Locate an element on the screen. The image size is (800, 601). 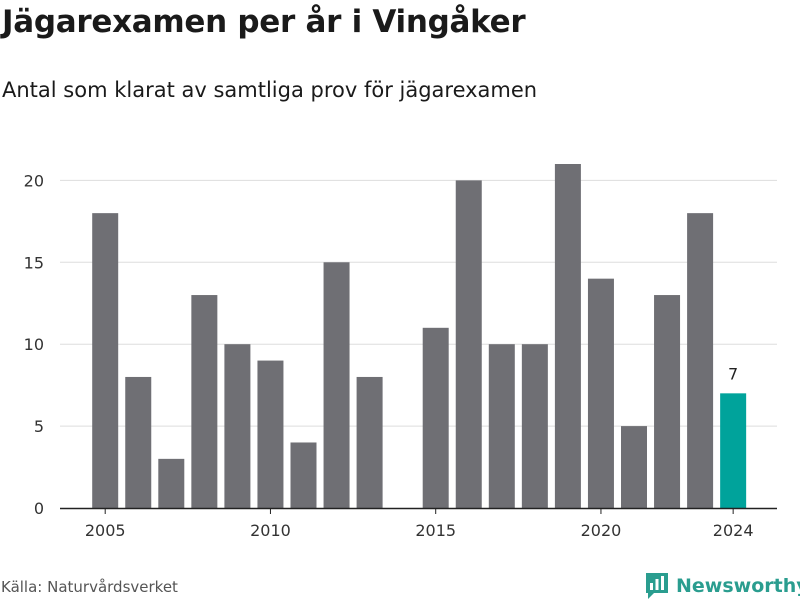
x-tick-label: 2005 is located at coordinates (105, 530).